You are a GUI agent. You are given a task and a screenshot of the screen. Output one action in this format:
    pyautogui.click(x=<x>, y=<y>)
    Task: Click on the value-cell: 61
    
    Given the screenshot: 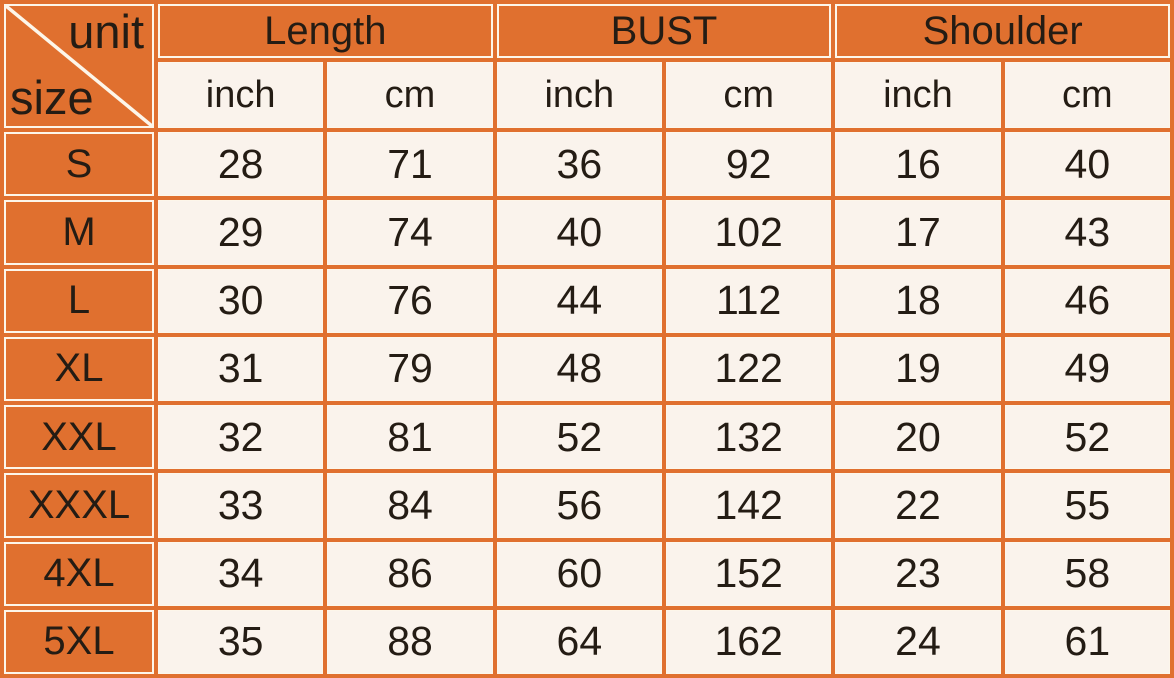 What is the action you would take?
    pyautogui.click(x=1087, y=641)
    